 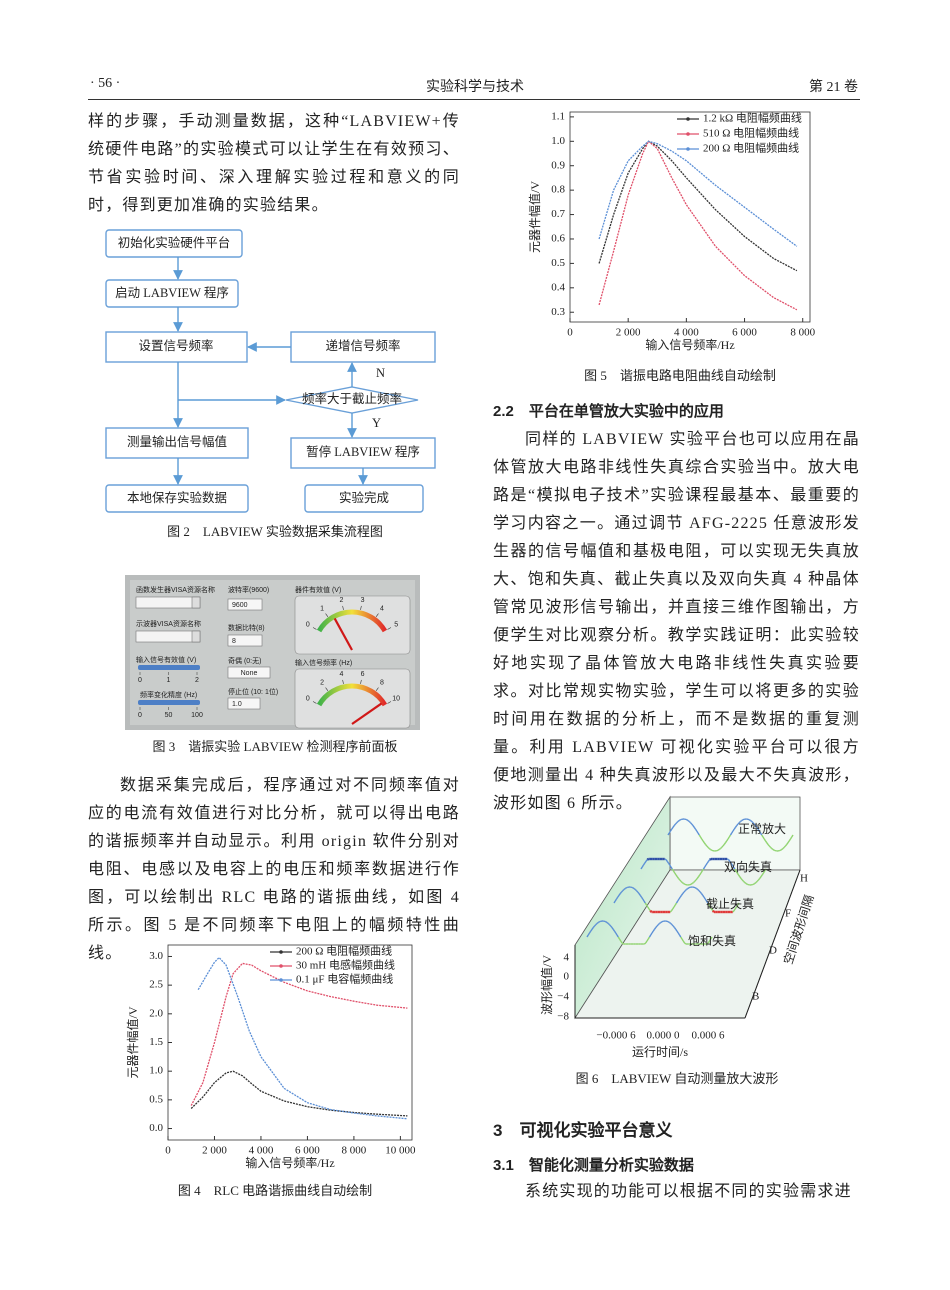 I want to click on slider-tick-label: 100, so click(x=197, y=715).